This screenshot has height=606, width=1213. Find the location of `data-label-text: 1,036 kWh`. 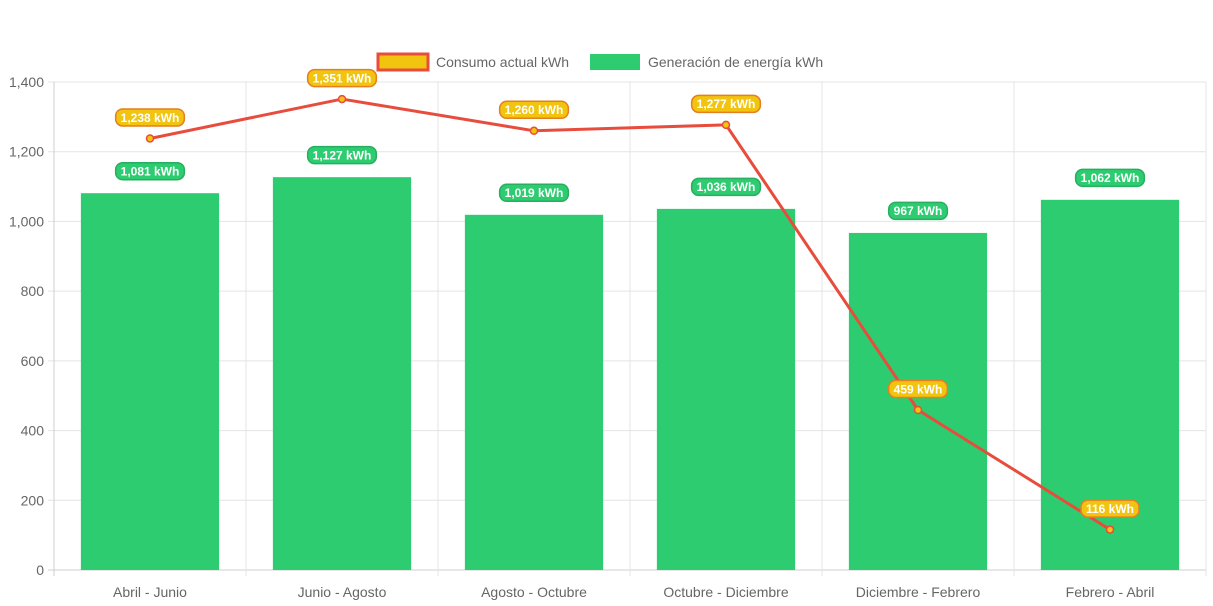

data-label-text: 1,036 kWh is located at coordinates (726, 187).